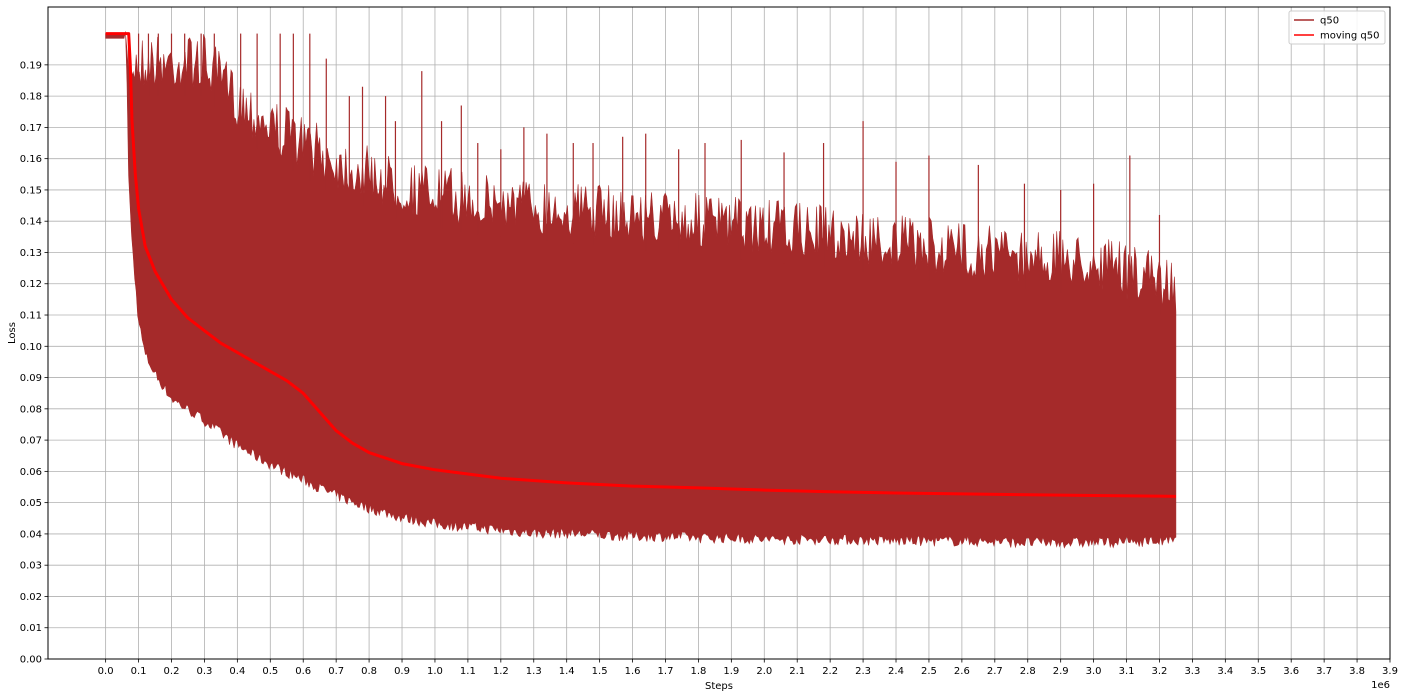 The height and width of the screenshot is (697, 1404). I want to click on x-tick-label: 2.7, so click(995, 671).